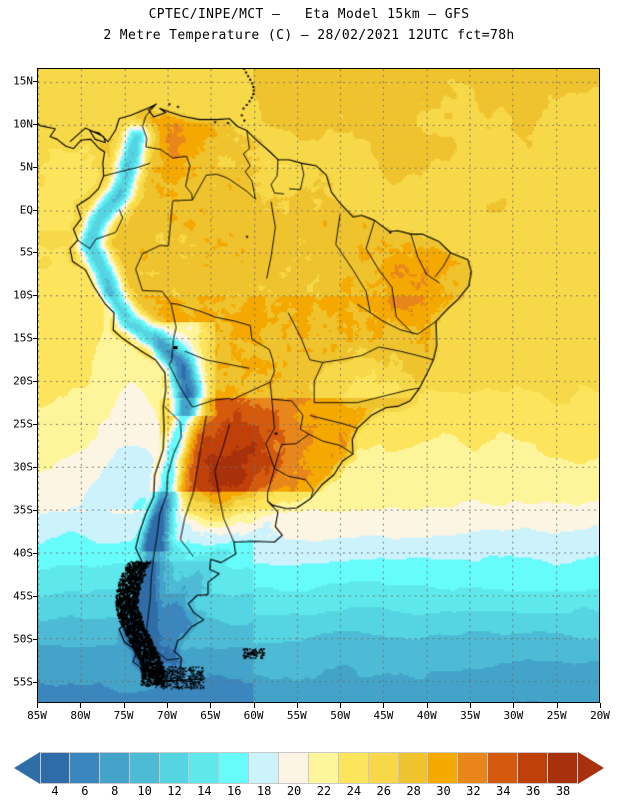  Describe the element at coordinates (264, 791) in the screenshot. I see `colorbar-tick-label: 18` at that location.